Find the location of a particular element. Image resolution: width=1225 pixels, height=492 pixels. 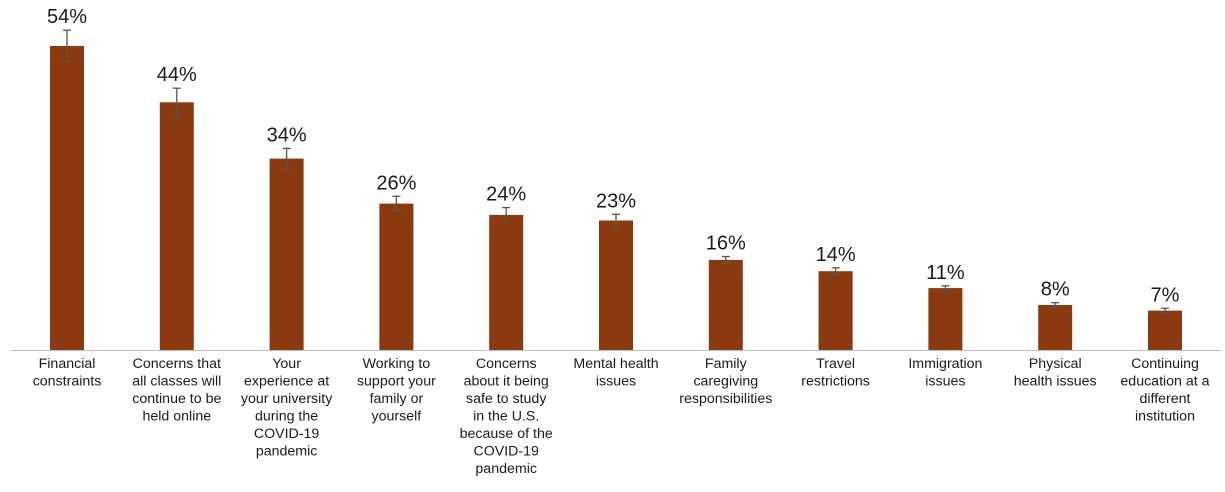

data-label: 11% is located at coordinates (945, 273).